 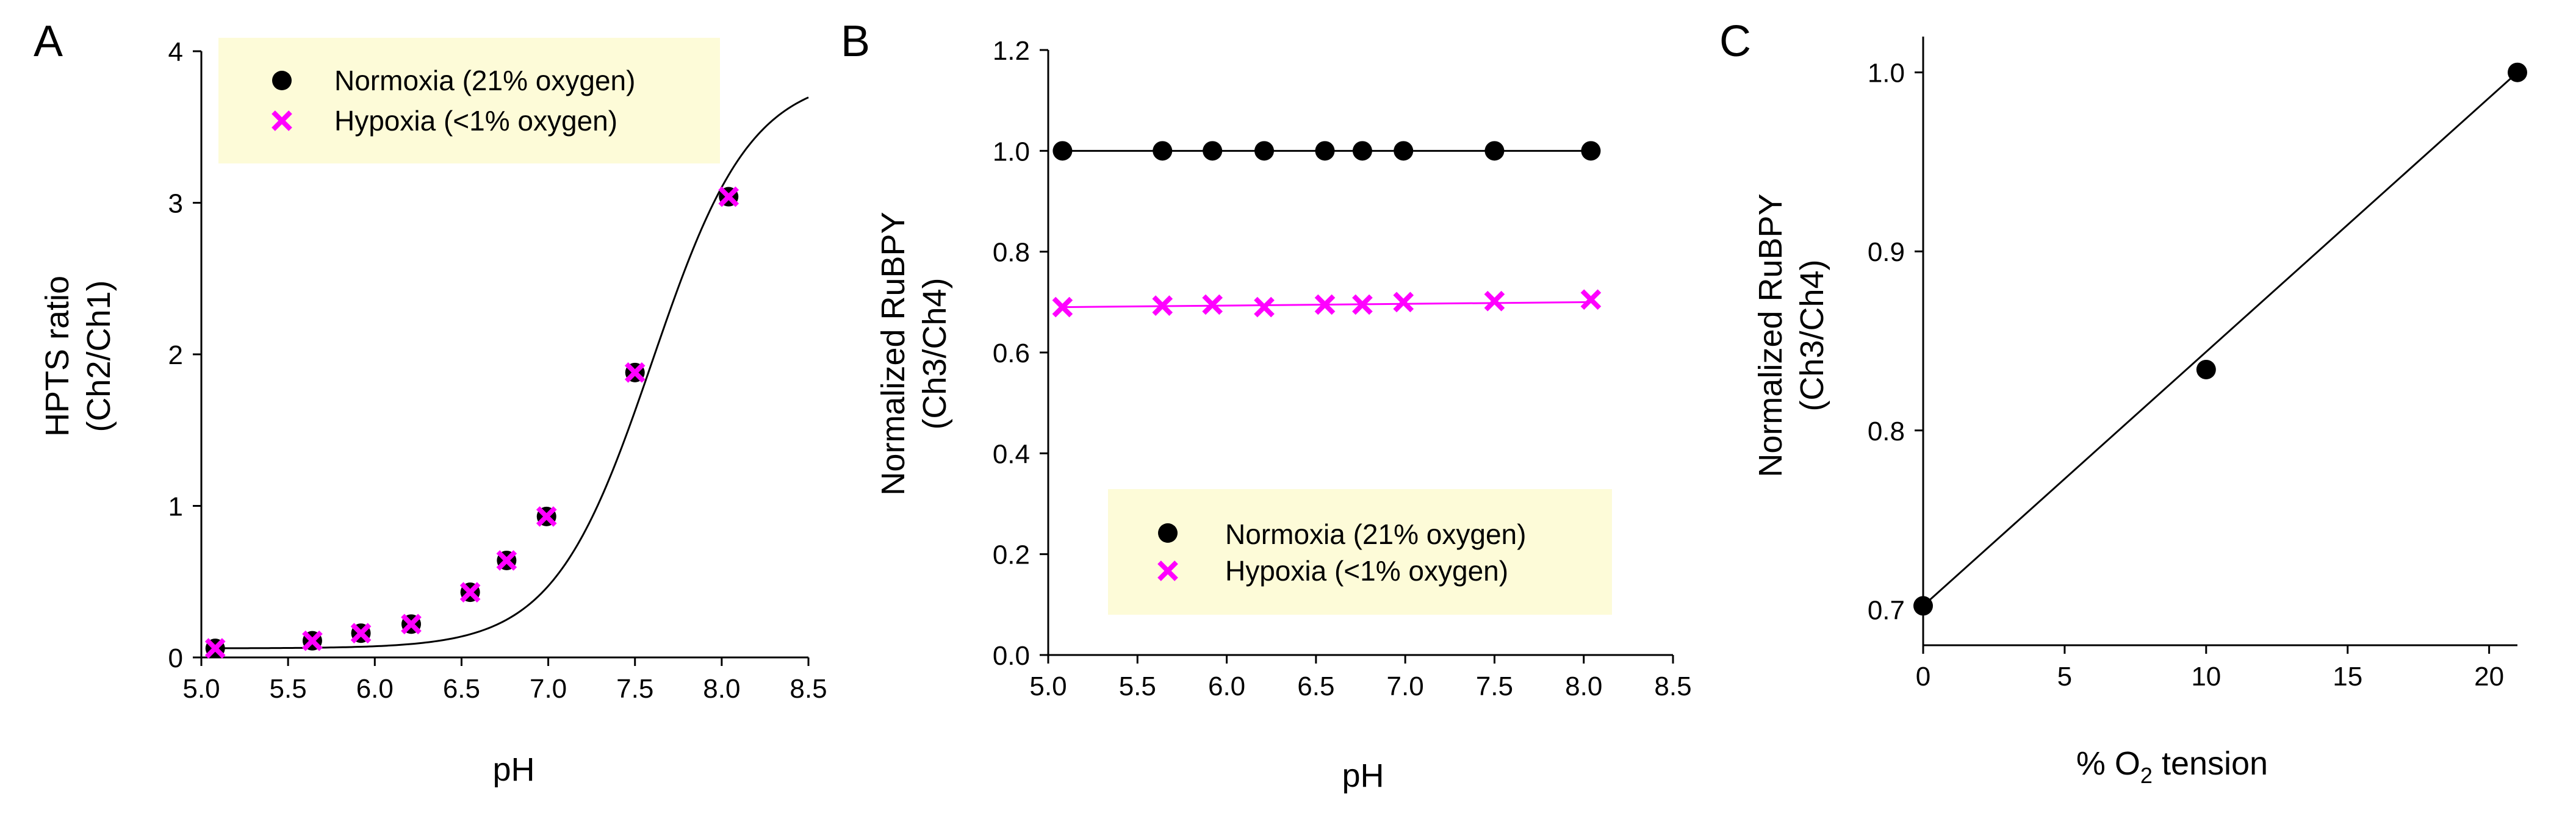 I want to click on panel-b-x-tick-label: 5.5, so click(x=1137, y=686).